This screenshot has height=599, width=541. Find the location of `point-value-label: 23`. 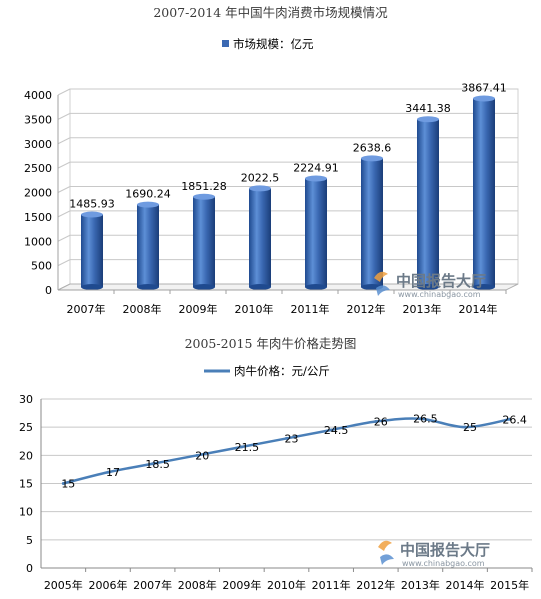

point-value-label: 23 is located at coordinates (292, 438).